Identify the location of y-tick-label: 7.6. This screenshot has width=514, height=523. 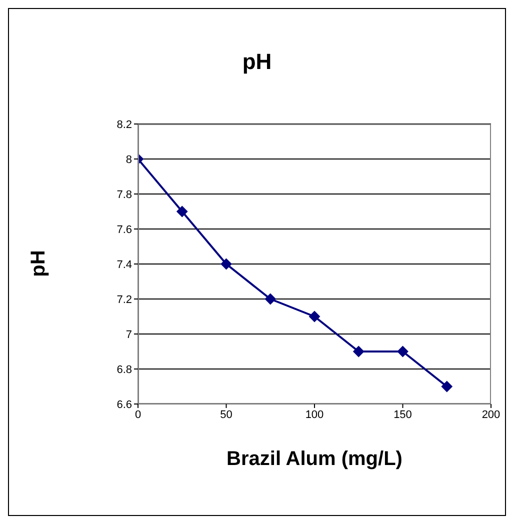
(124, 230).